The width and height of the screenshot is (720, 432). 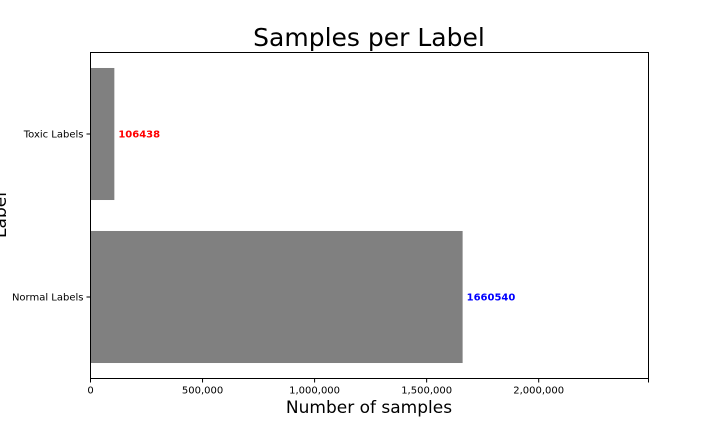 What do you see at coordinates (90, 391) in the screenshot?
I see `x-tick-label-0: 0` at bounding box center [90, 391].